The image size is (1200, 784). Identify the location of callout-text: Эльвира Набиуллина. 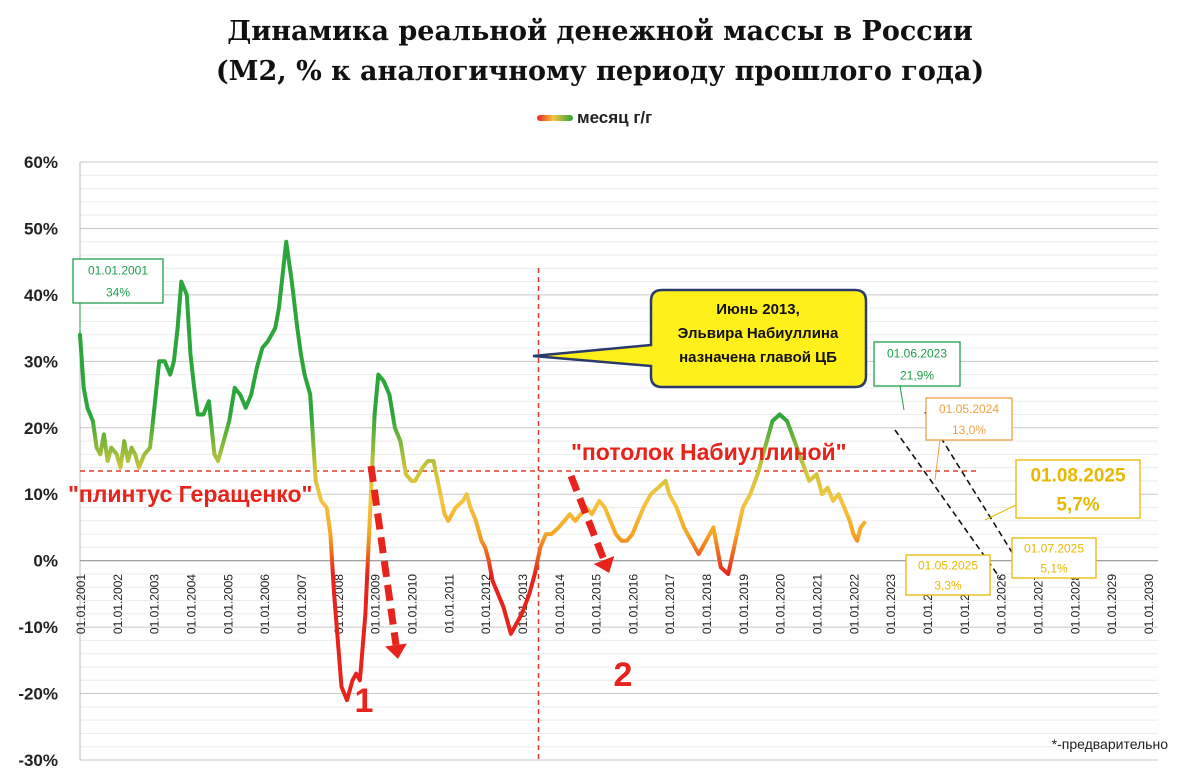
(758, 333).